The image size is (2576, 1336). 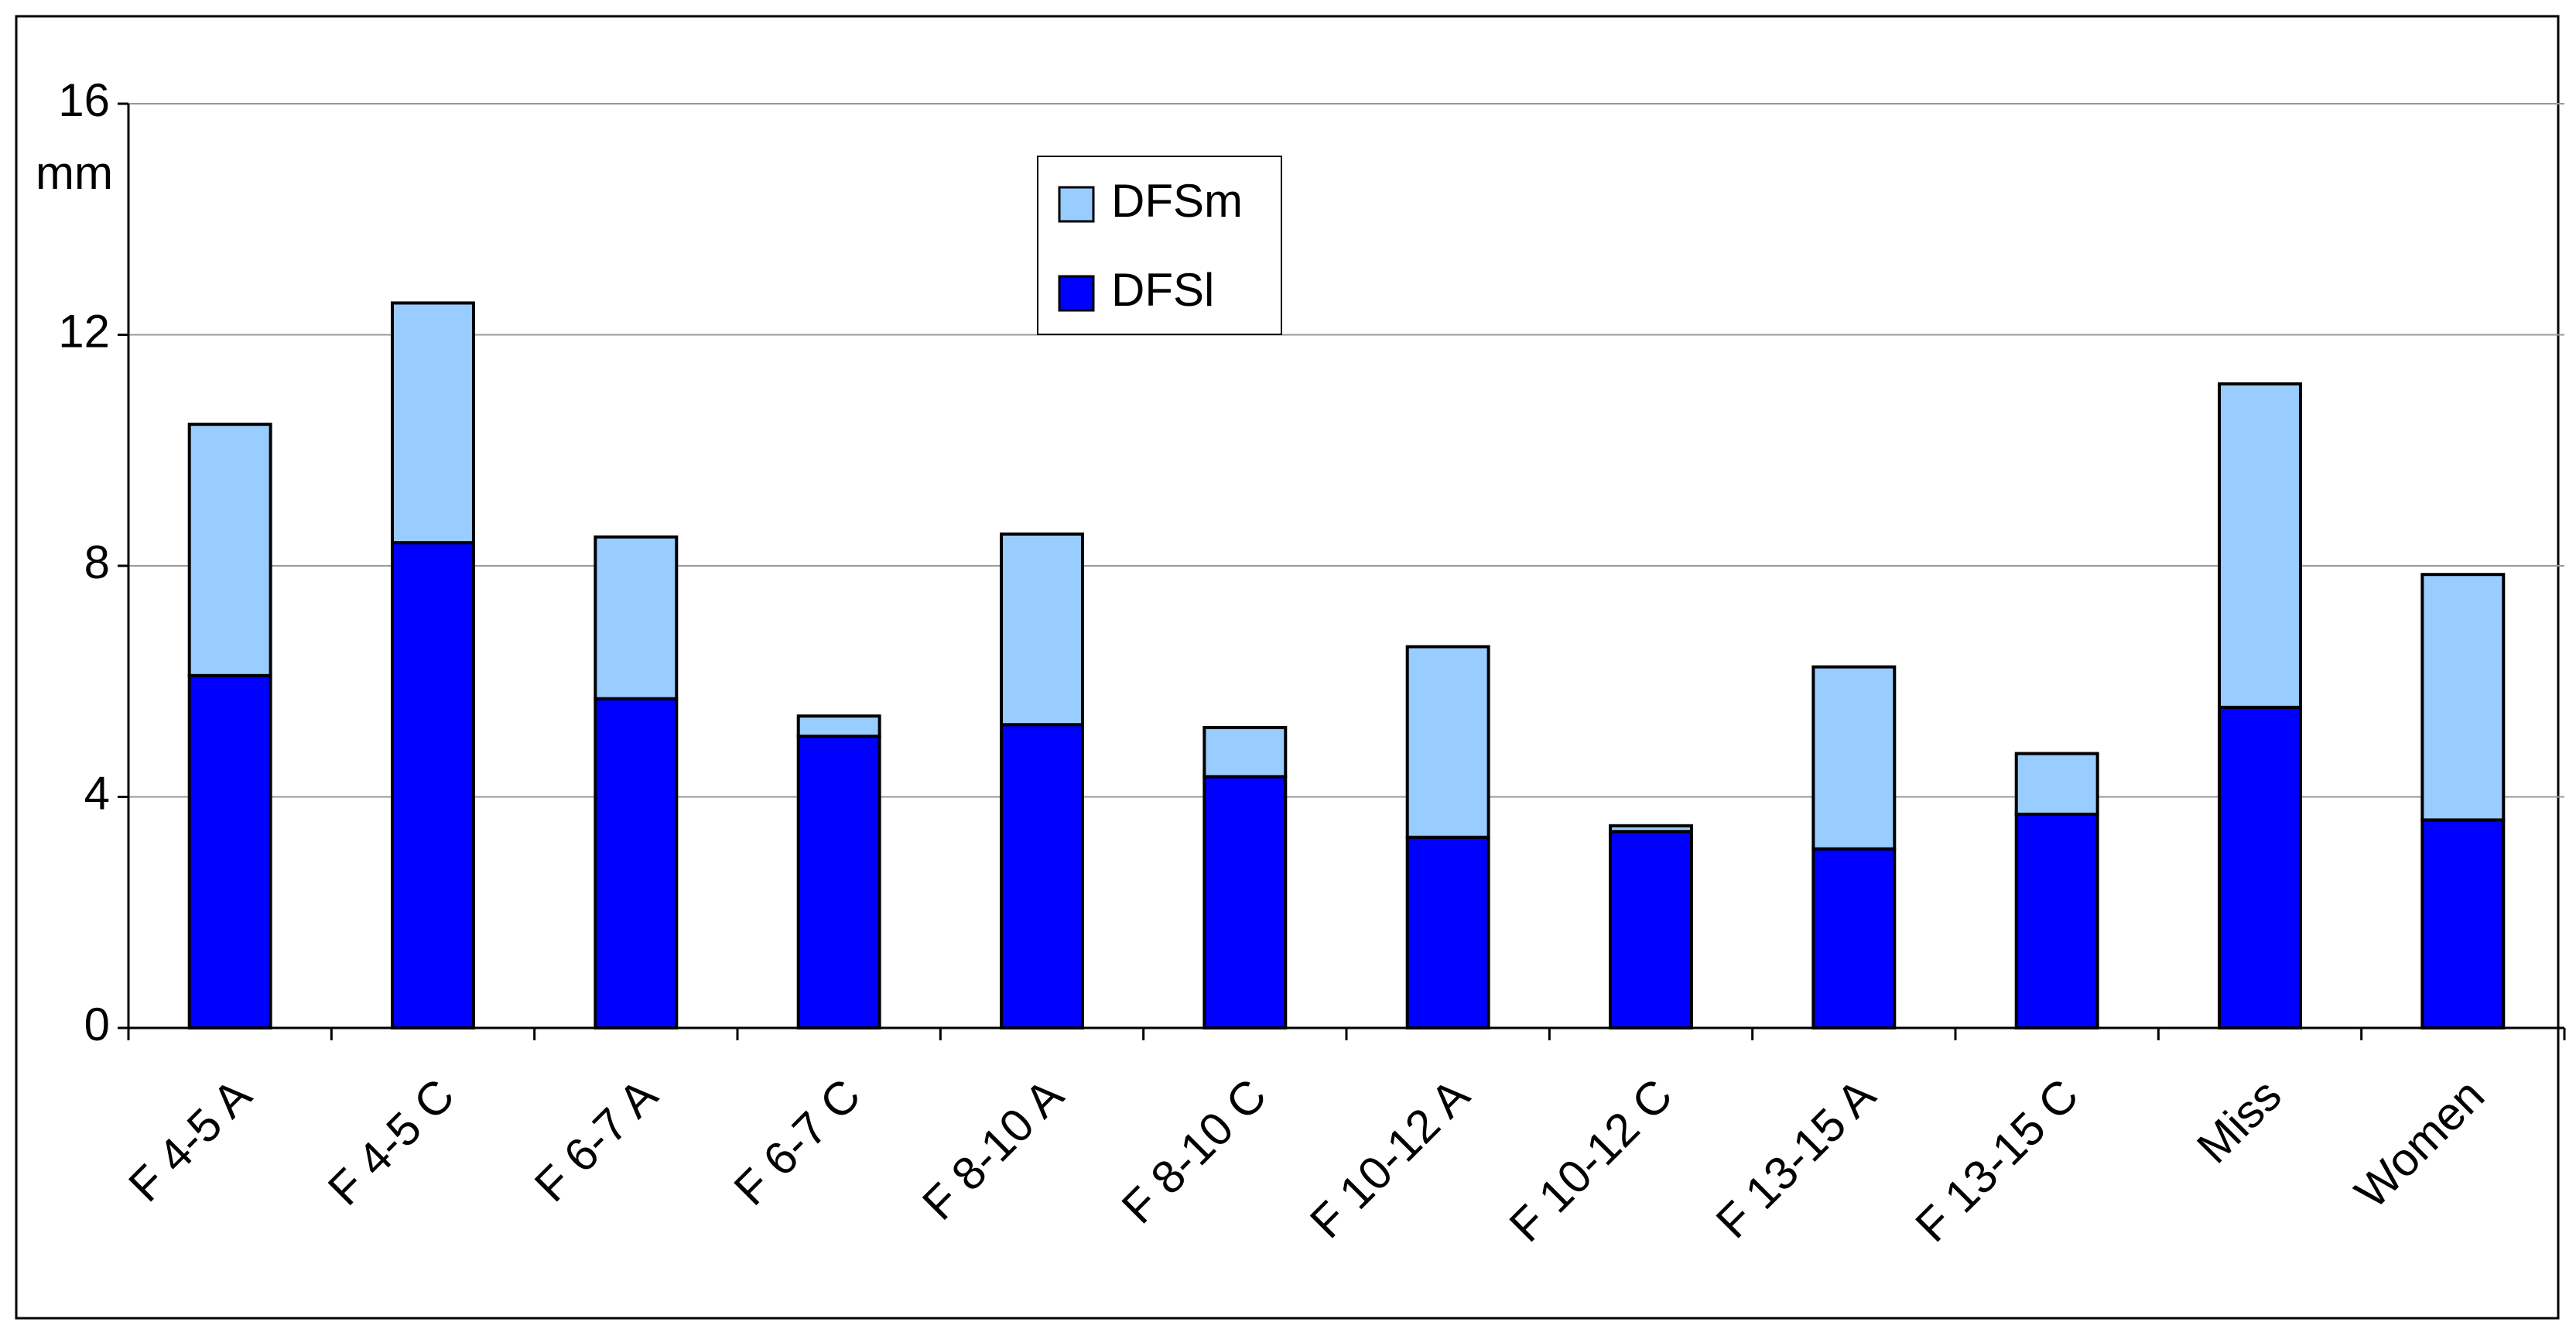 What do you see at coordinates (97, 562) in the screenshot?
I see `y-tick-label: 8` at bounding box center [97, 562].